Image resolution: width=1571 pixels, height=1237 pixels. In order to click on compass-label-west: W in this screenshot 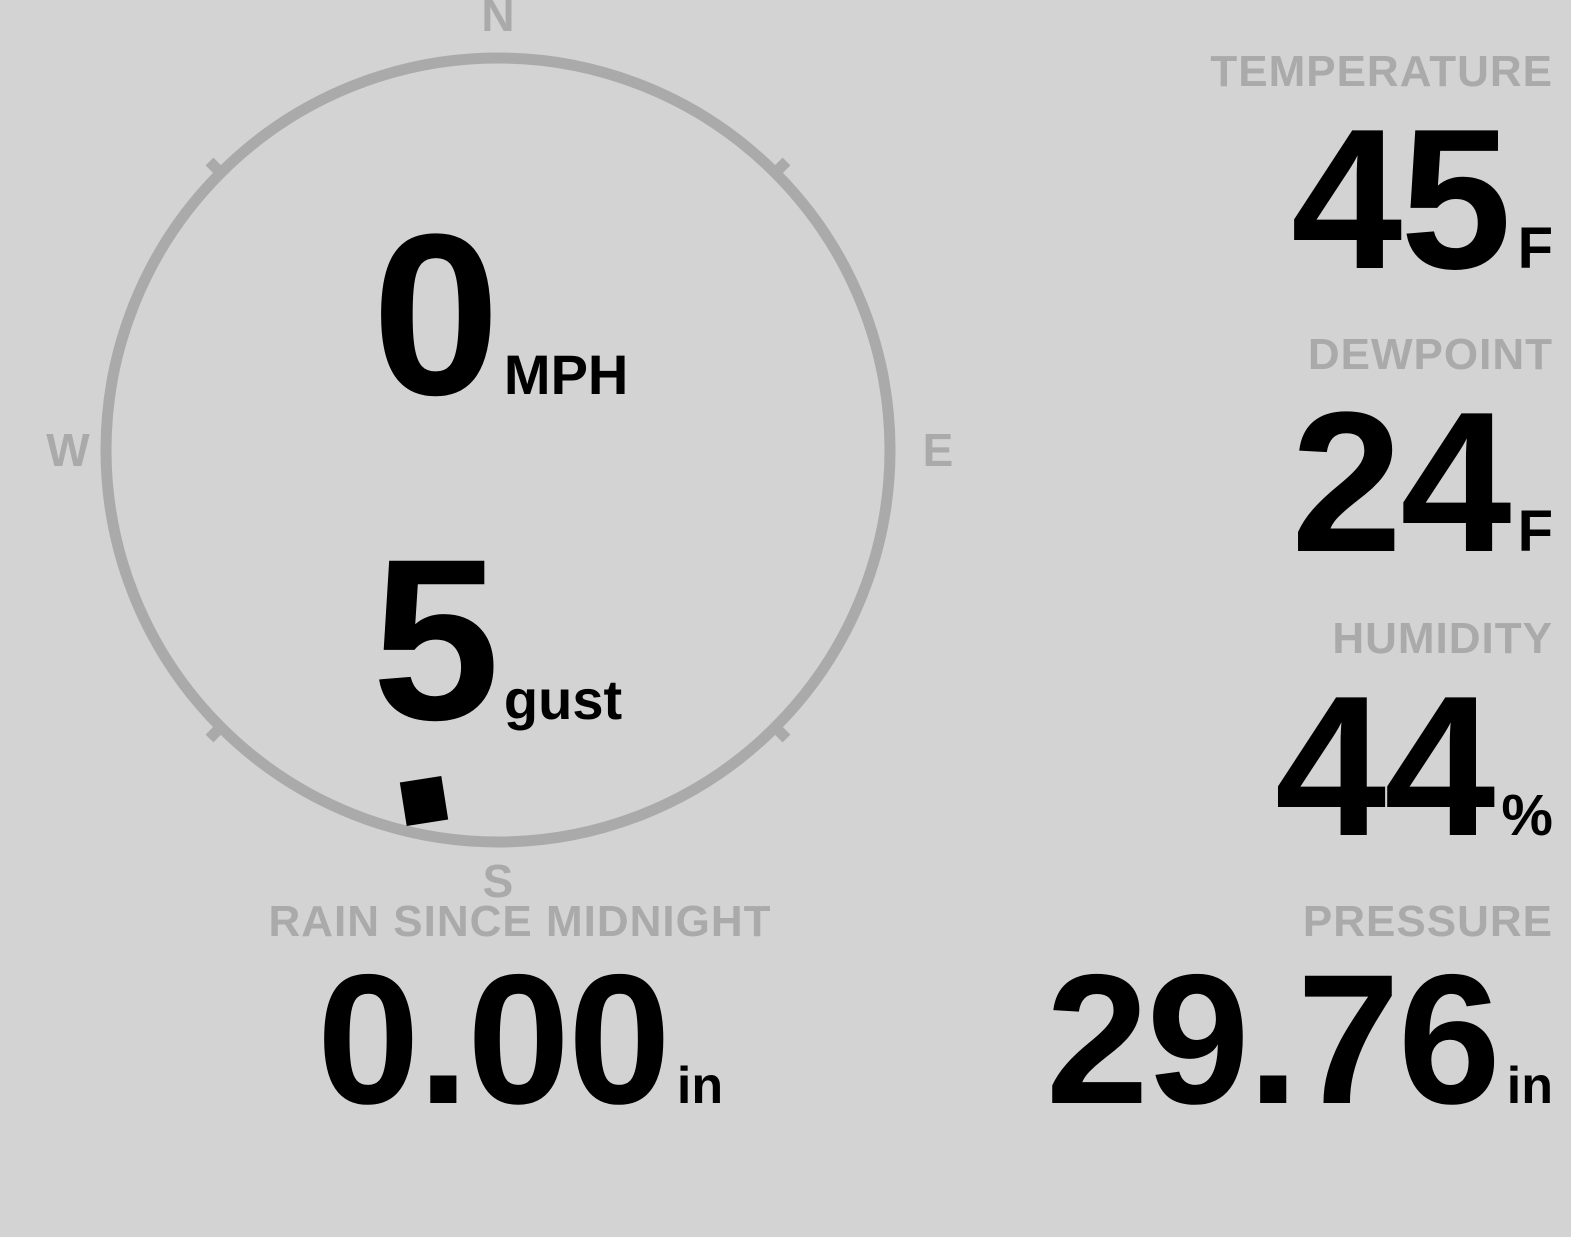, I will do `click(68, 450)`.